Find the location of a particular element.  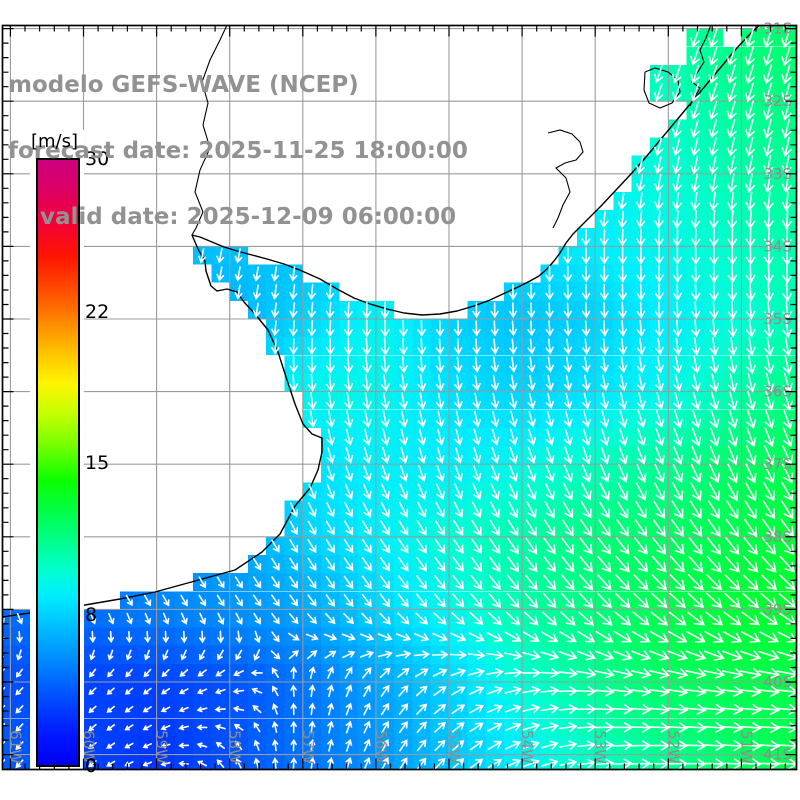

latitude-label: 34S is located at coordinates (777, 246).